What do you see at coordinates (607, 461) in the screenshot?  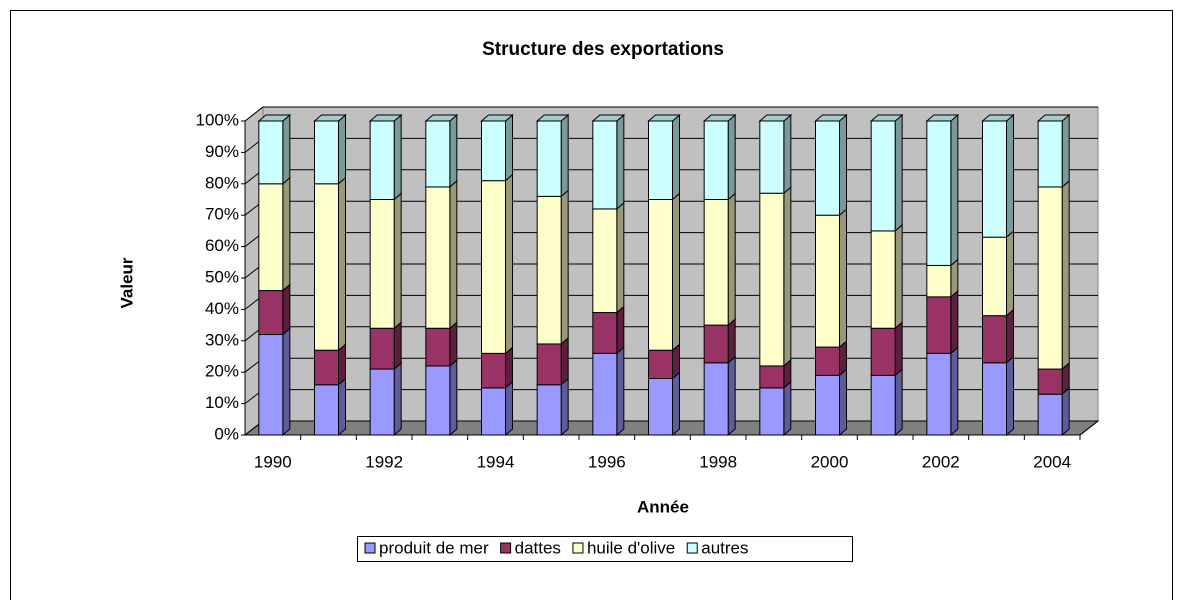 I see `x-tick-label: 1996` at bounding box center [607, 461].